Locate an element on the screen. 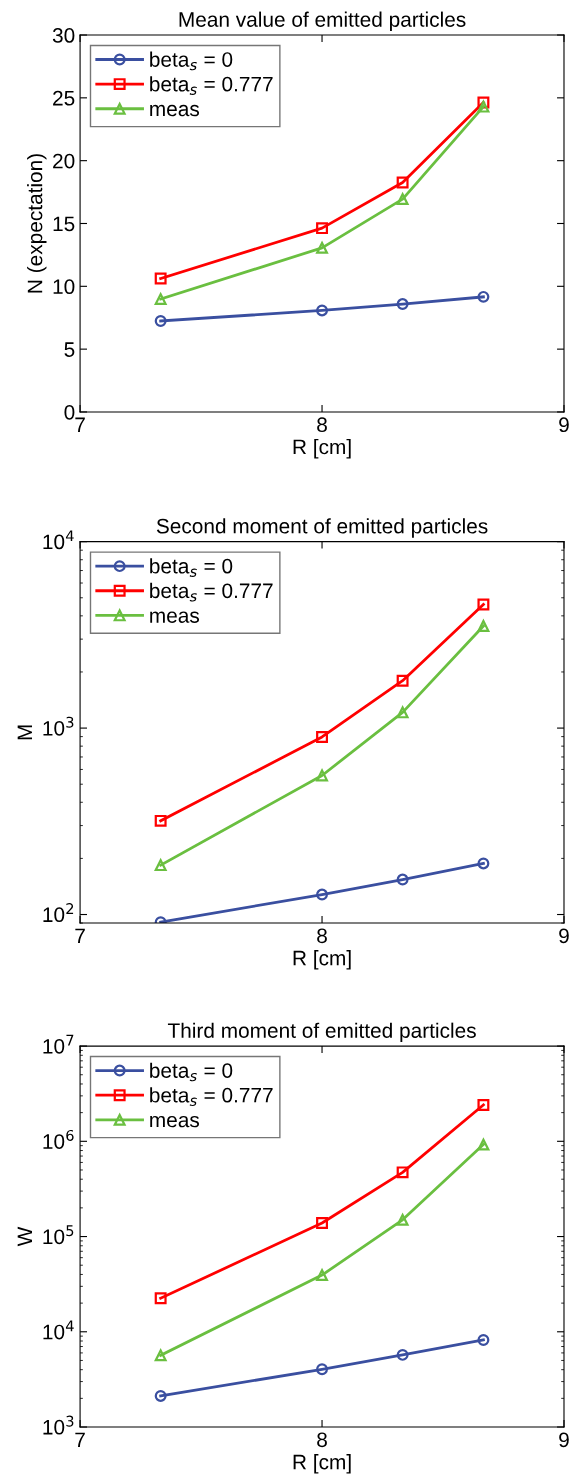  y-axis-title: W is located at coordinates (25, 1236).